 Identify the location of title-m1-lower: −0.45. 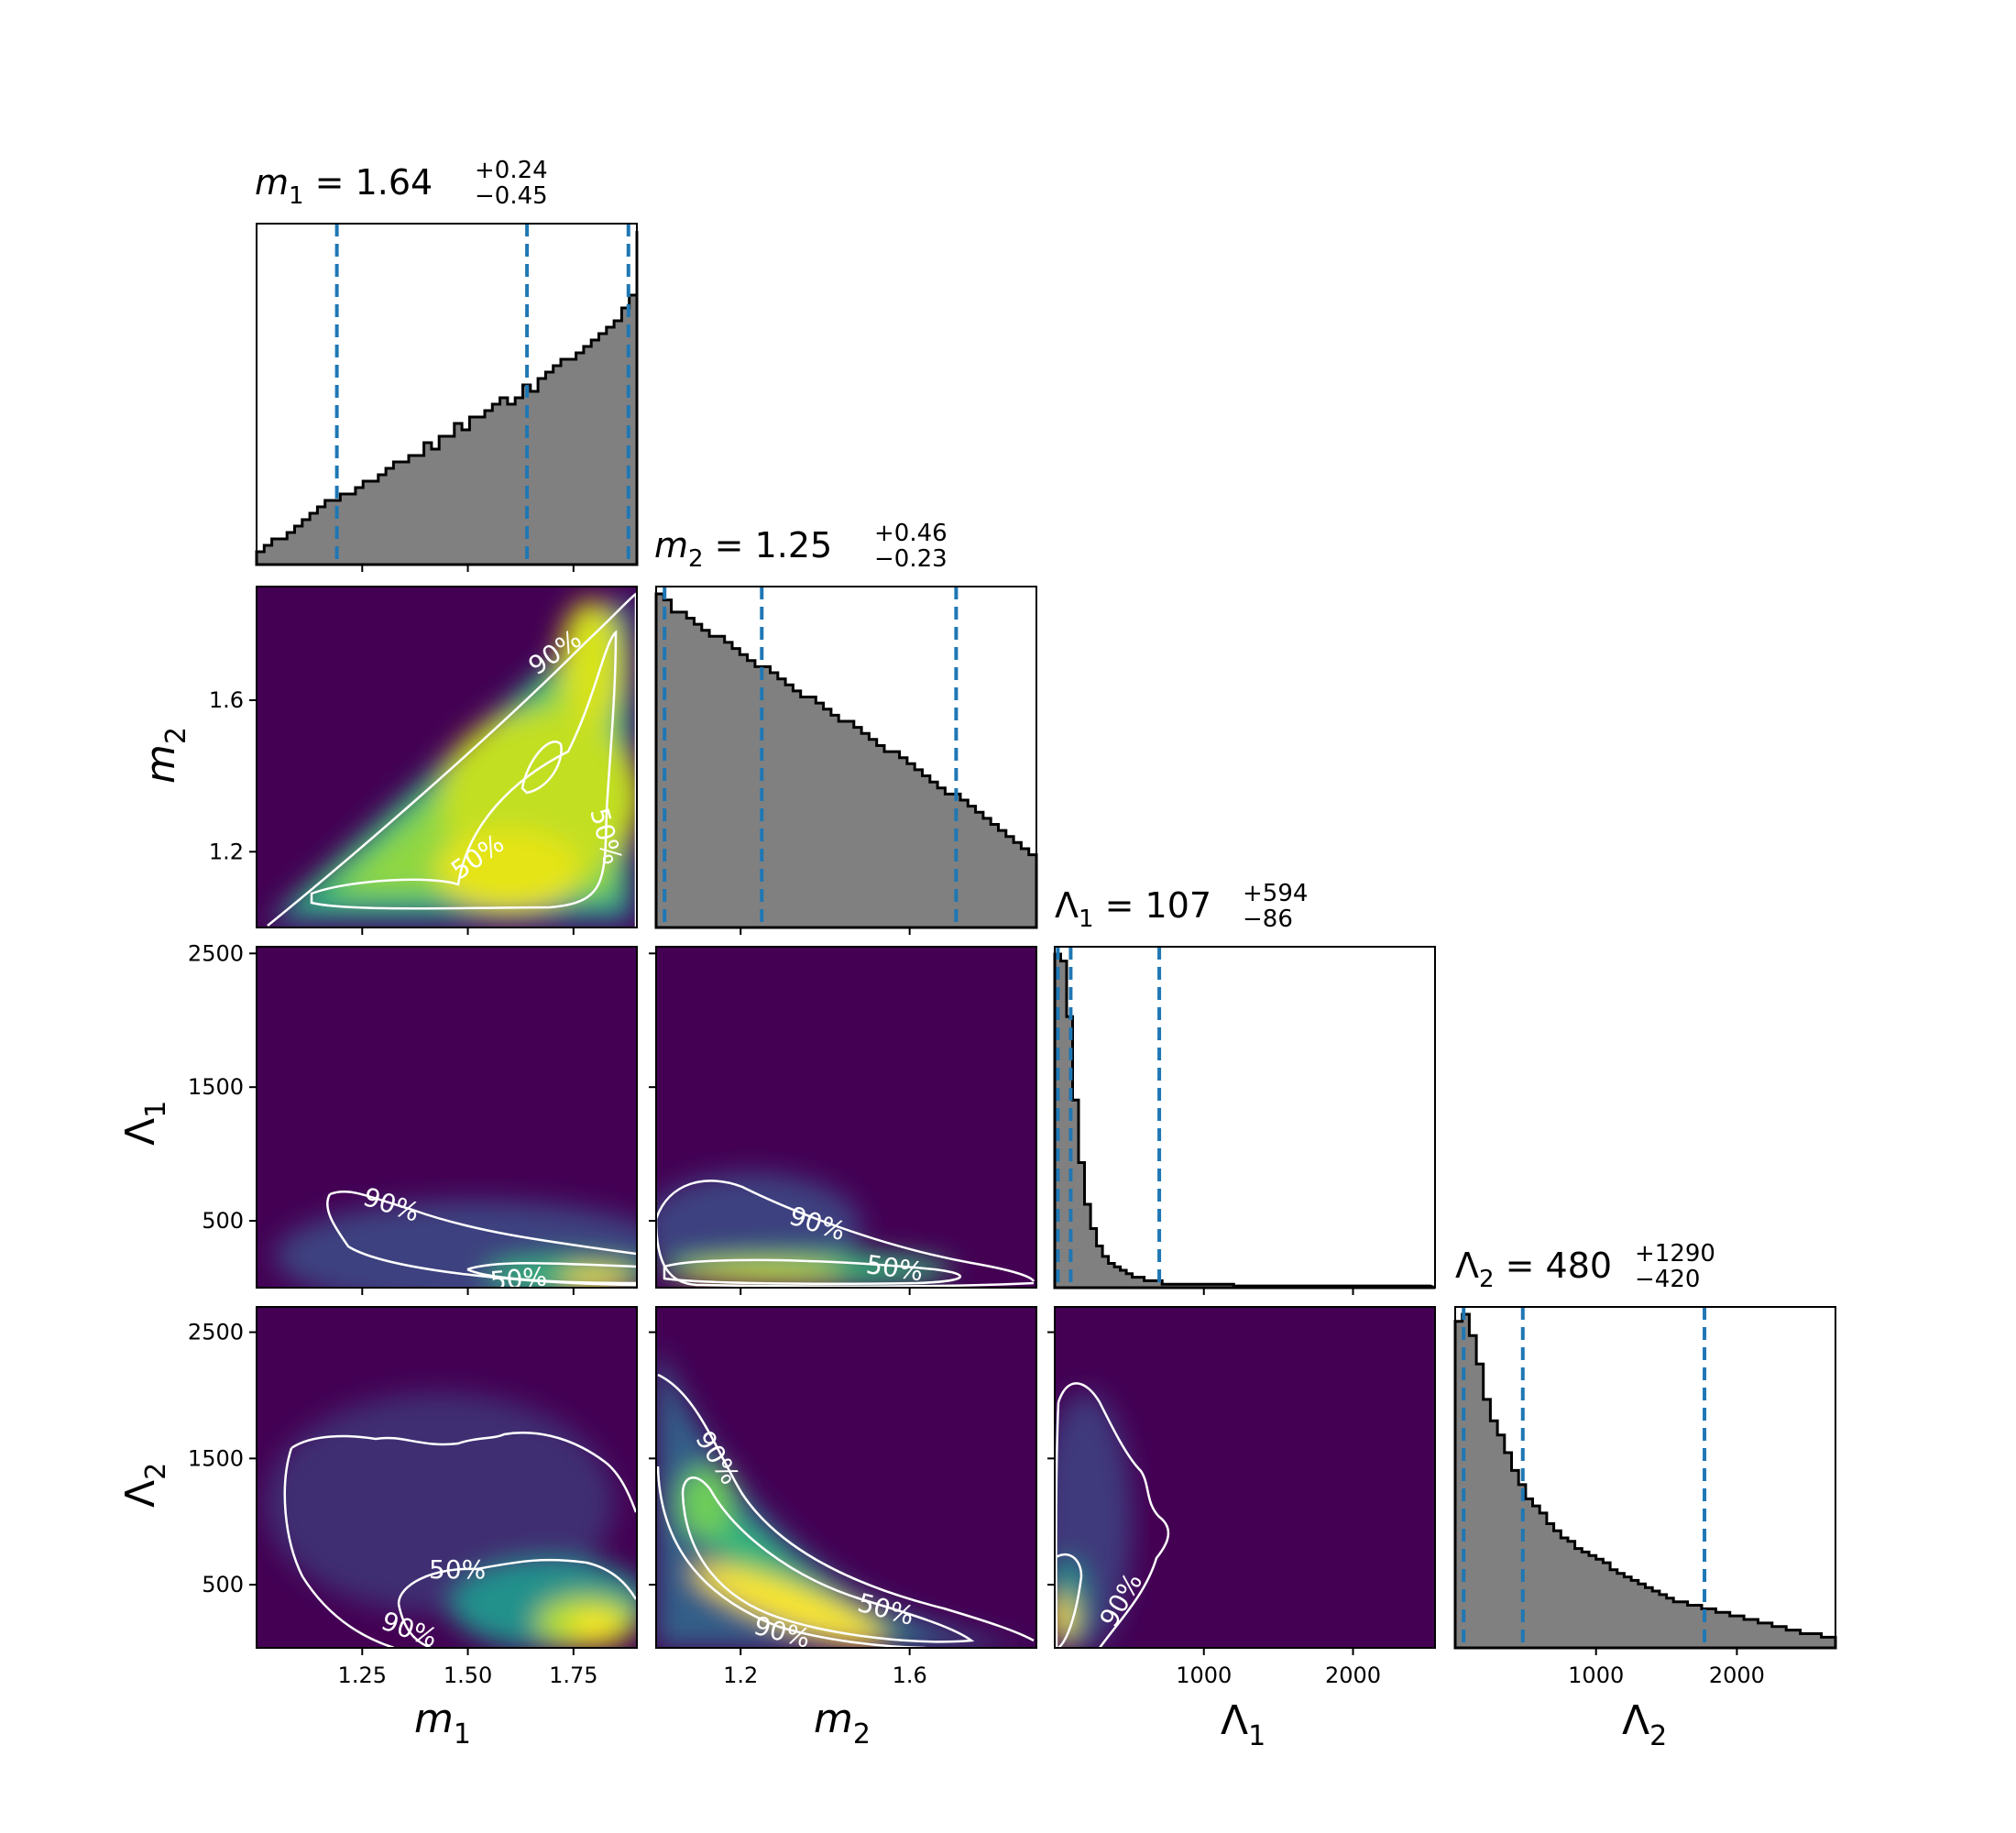
(511, 196).